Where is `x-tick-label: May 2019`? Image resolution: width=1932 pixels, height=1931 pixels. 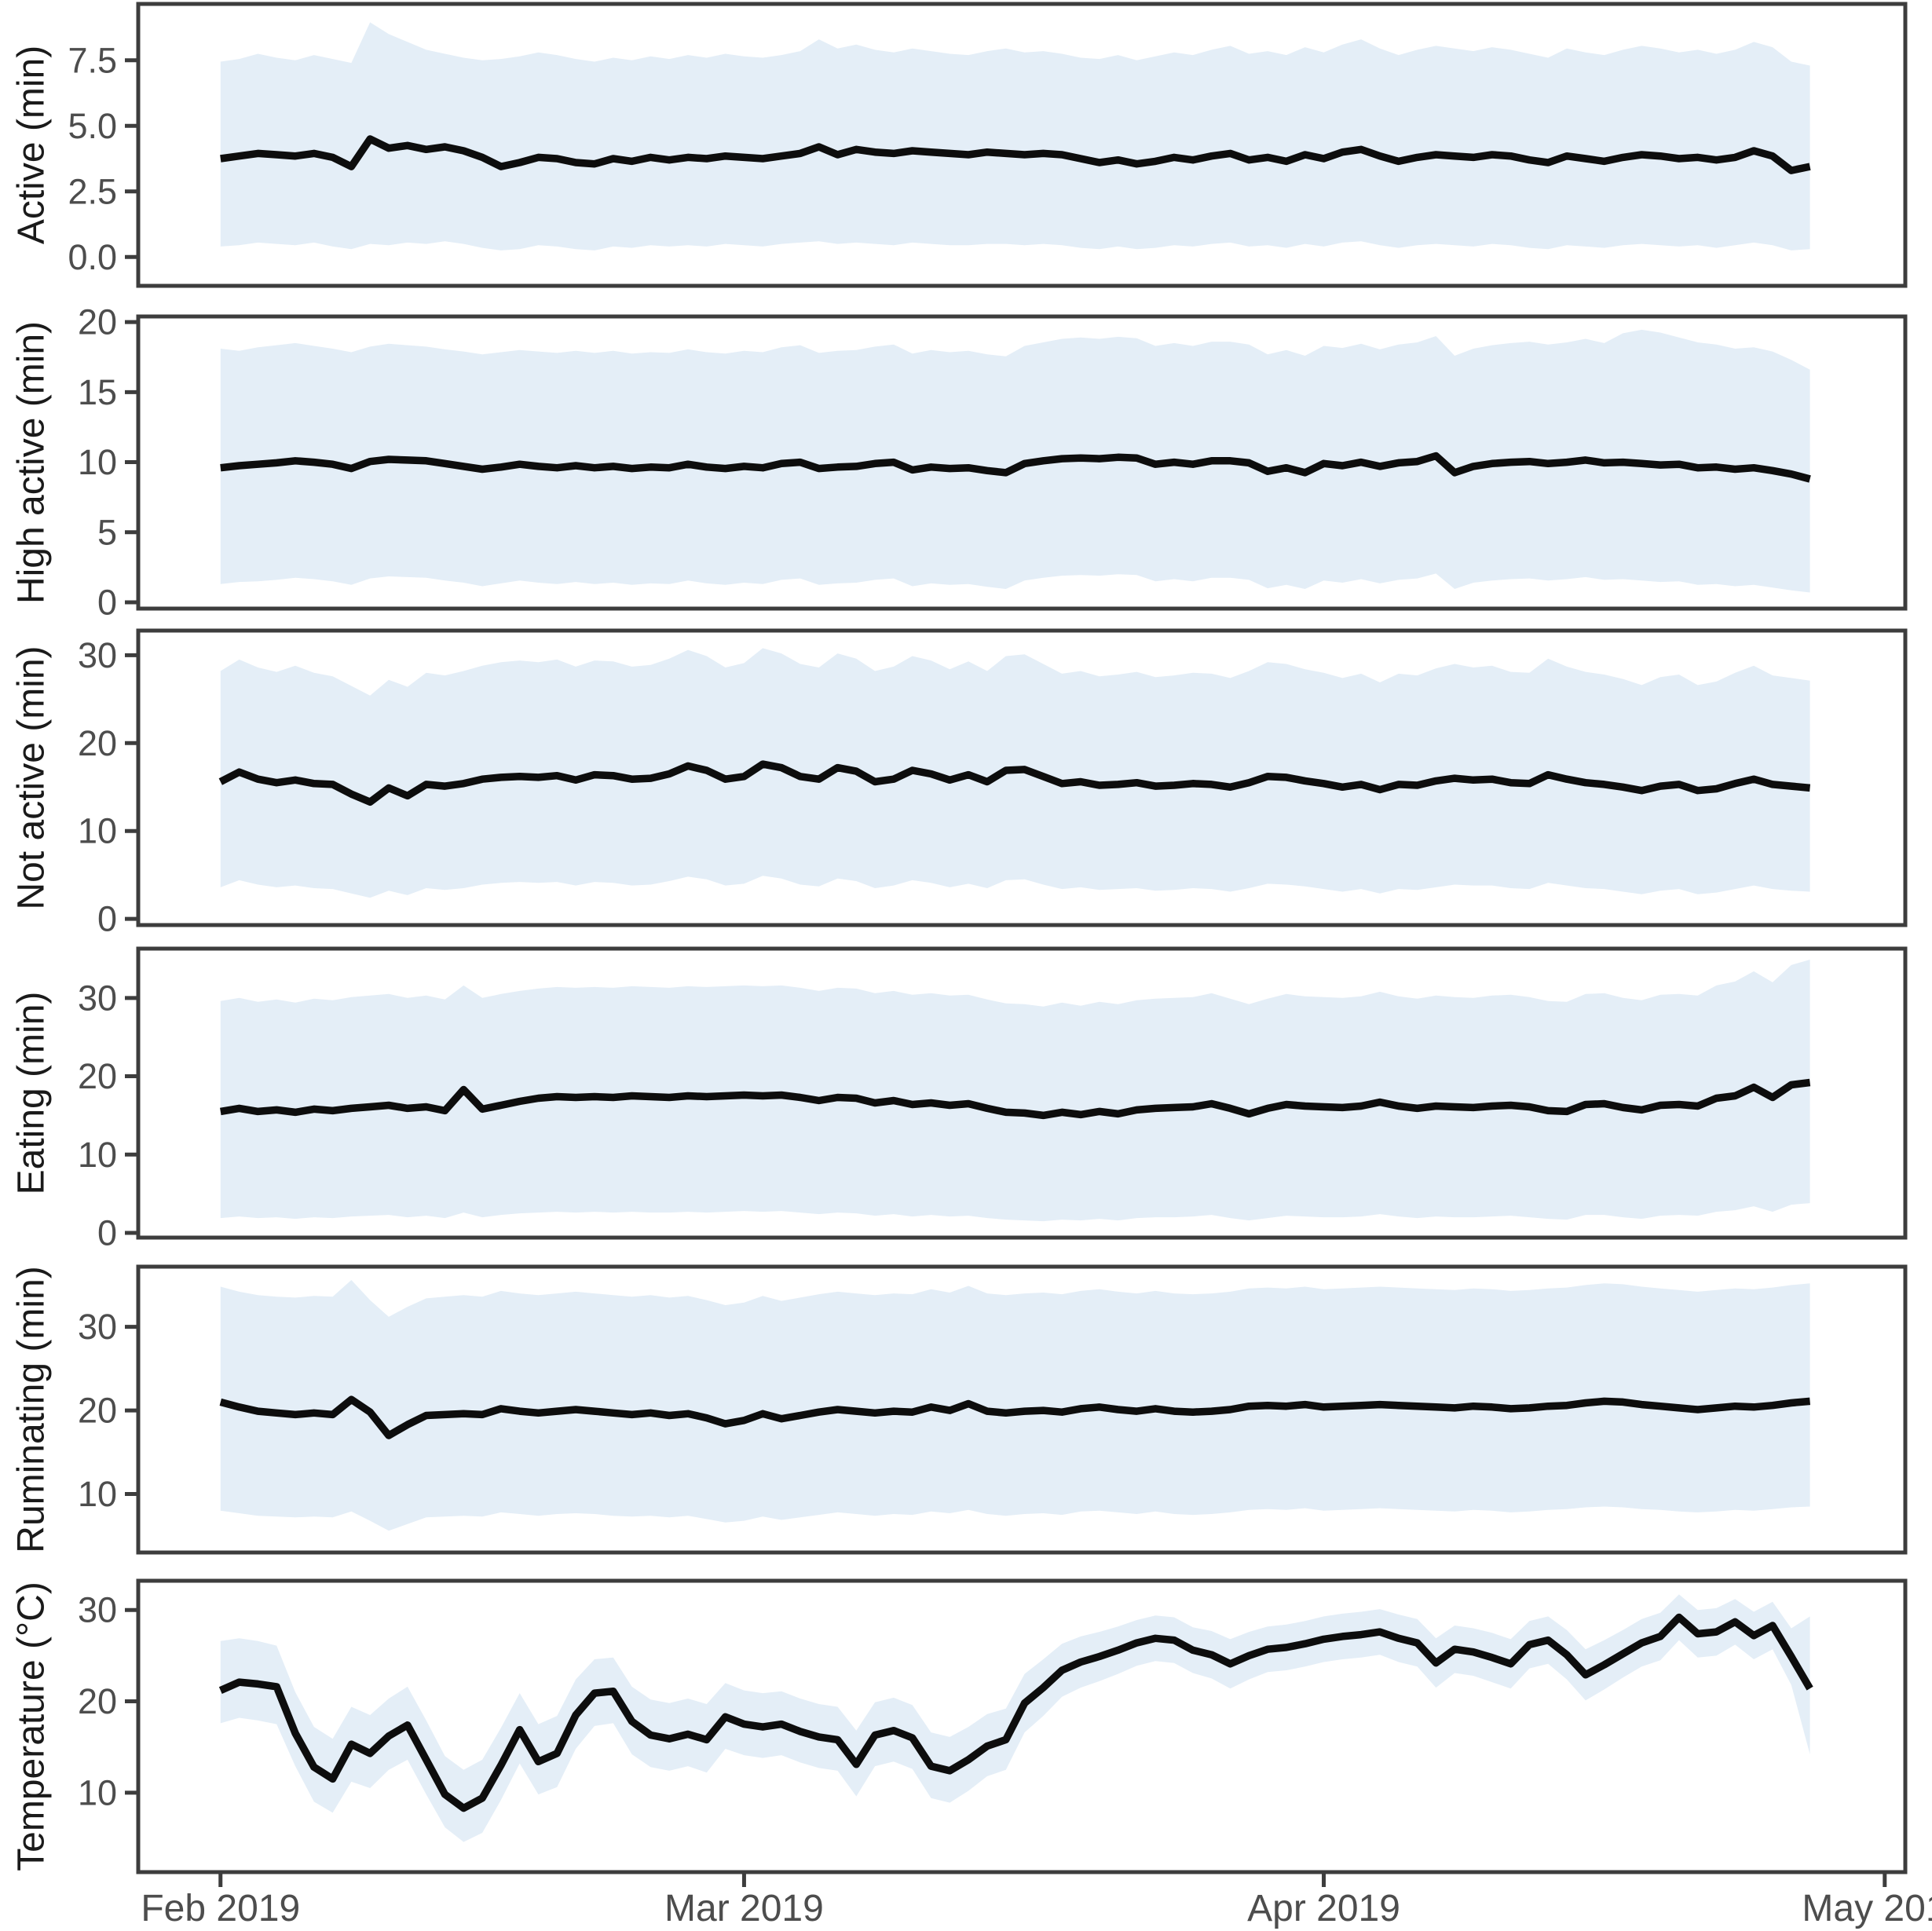 x-tick-label: May 2019 is located at coordinates (1867, 1908).